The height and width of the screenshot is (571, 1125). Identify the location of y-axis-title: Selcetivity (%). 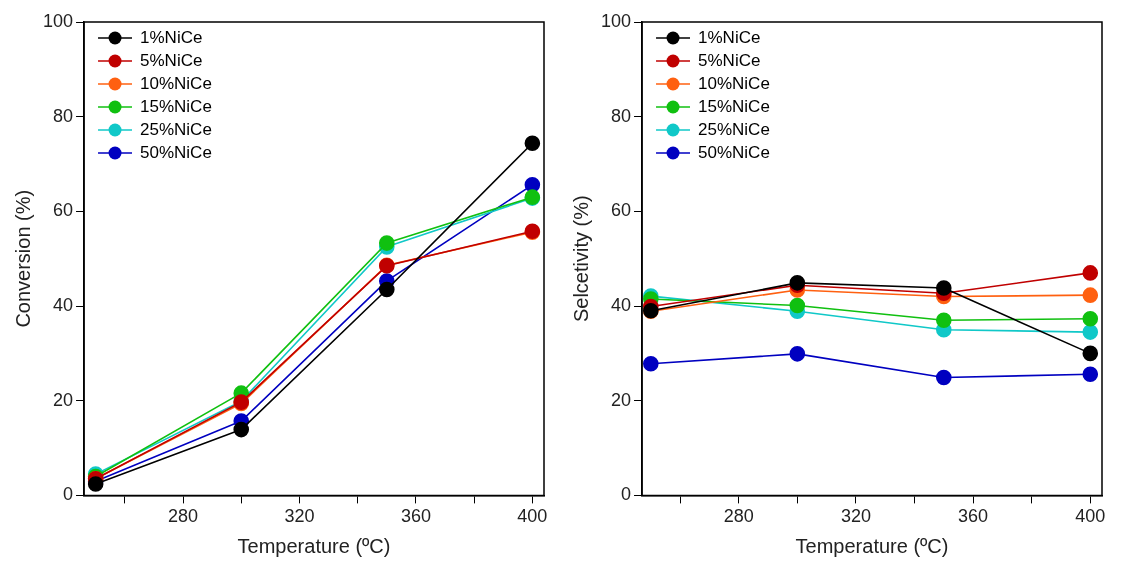
(580, 259).